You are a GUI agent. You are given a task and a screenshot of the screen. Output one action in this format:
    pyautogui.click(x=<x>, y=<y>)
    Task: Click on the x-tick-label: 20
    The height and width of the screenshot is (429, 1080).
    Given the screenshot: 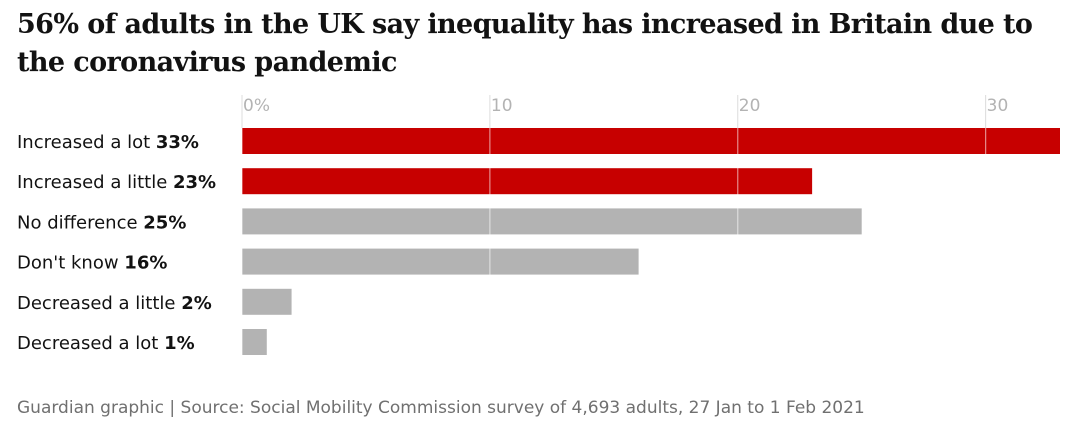 What is the action you would take?
    pyautogui.click(x=750, y=106)
    